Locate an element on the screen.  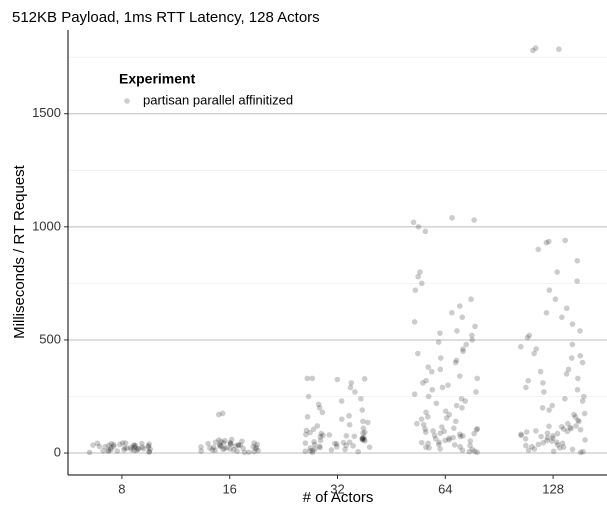
legend-title: Experiment is located at coordinates (157, 79).